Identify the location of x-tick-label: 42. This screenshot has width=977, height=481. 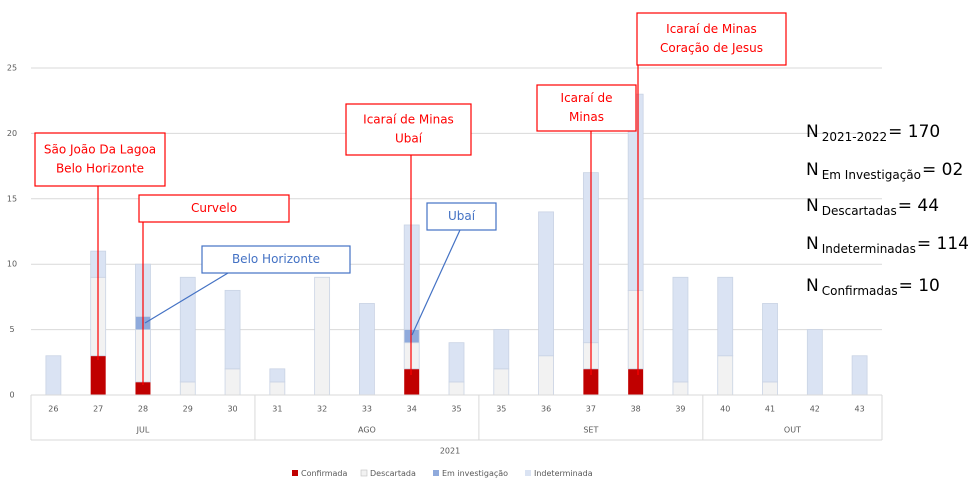
(815, 409).